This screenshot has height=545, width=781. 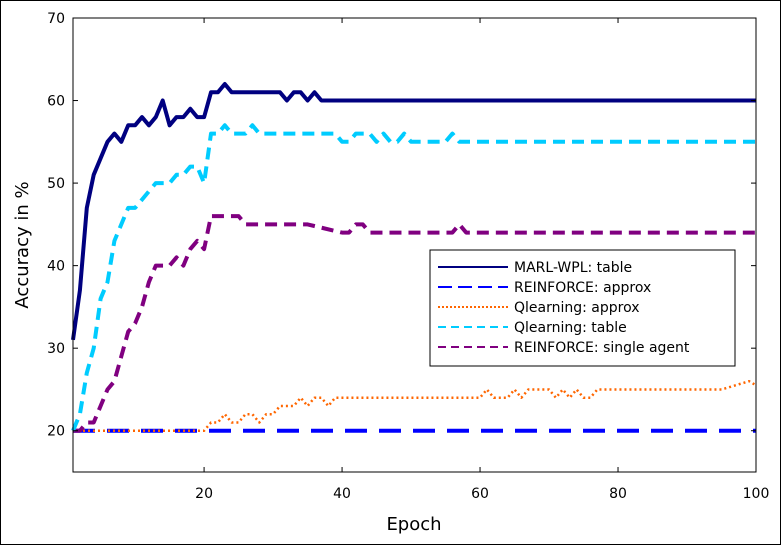 What do you see at coordinates (756, 494) in the screenshot?
I see `x-tick-label: 100` at bounding box center [756, 494].